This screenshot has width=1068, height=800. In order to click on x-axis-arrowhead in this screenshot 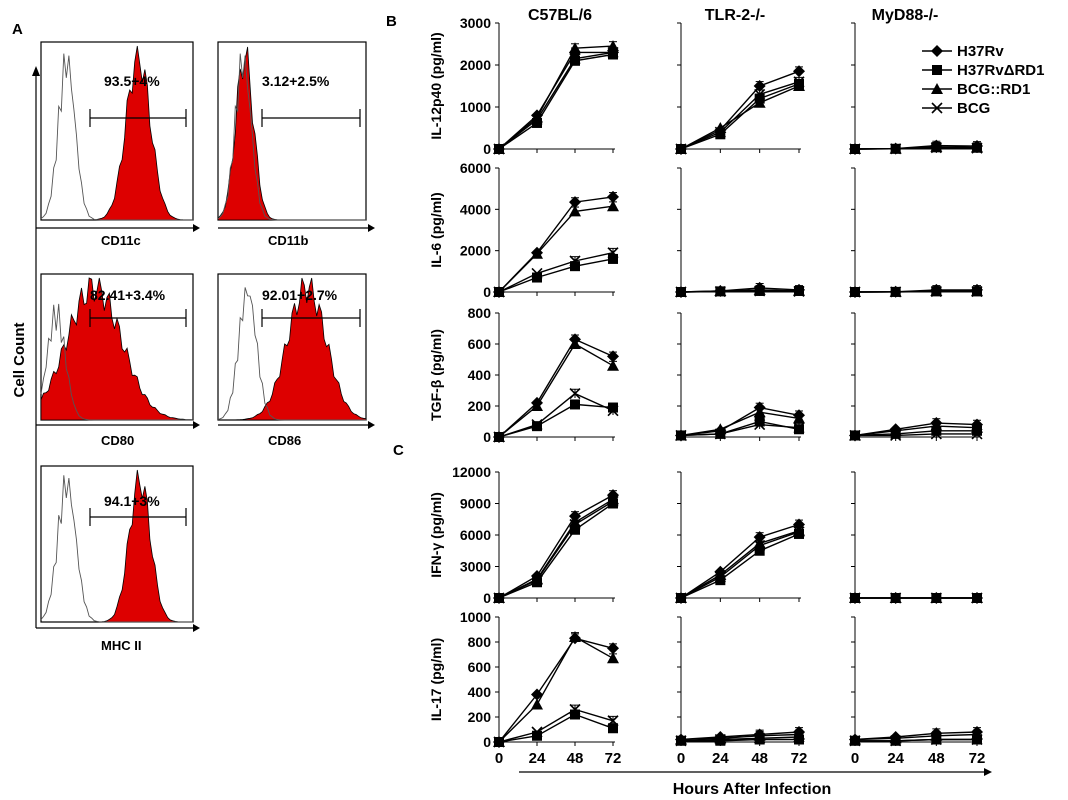, I will do `click(371, 425)`.